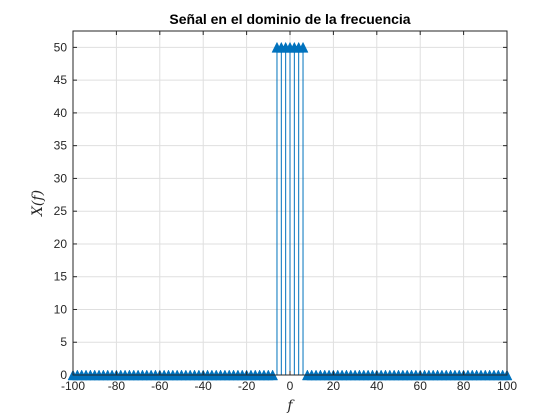 The height and width of the screenshot is (420, 560). Describe the element at coordinates (290, 386) in the screenshot. I see `x-tick-label: 0` at that location.